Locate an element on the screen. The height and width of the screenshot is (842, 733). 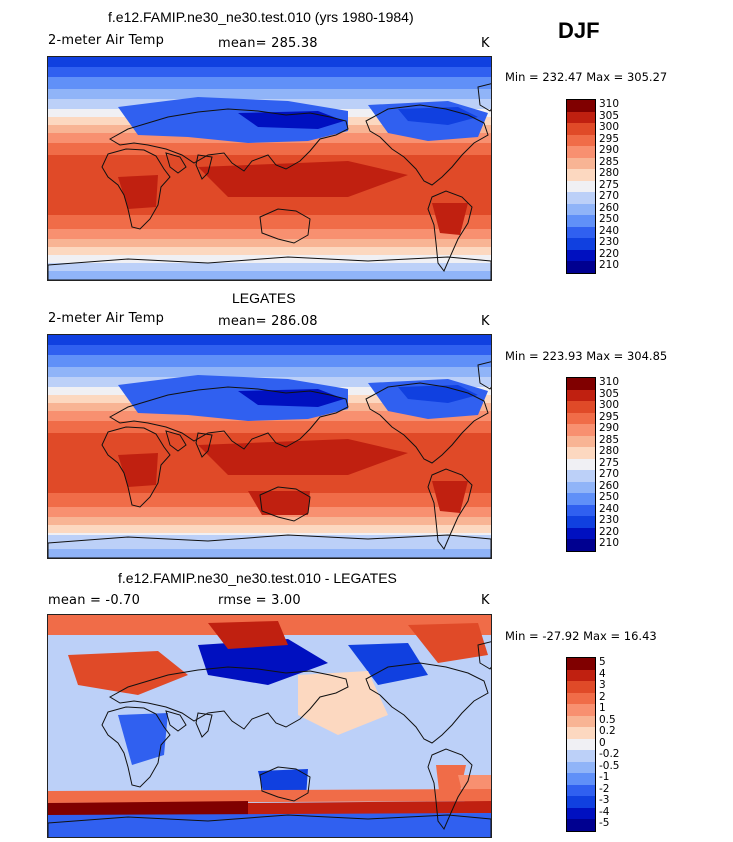
colorbar-tick-label: 3 is located at coordinates (602, 685).